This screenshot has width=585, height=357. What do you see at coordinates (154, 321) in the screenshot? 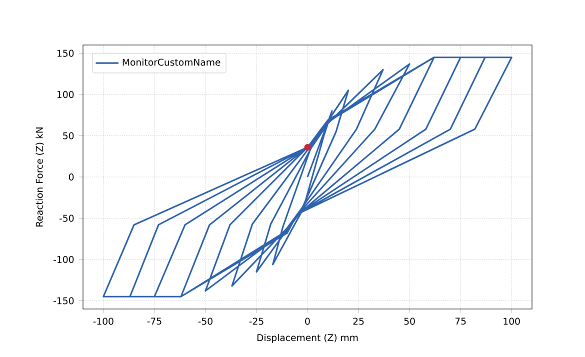
I see `x-tick-label: -75` at bounding box center [154, 321].